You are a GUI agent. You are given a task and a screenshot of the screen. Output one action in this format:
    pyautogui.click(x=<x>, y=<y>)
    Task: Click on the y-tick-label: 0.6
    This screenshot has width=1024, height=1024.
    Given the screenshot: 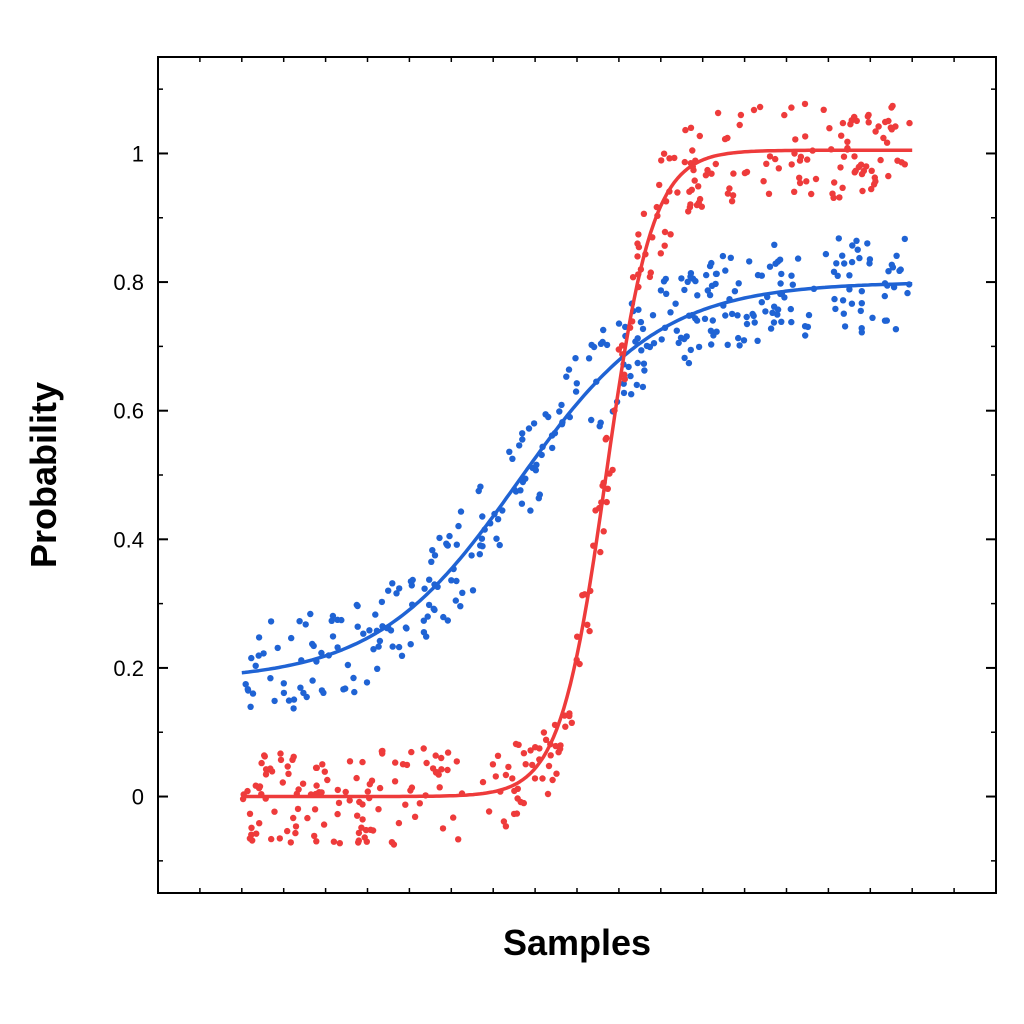 What is the action you would take?
    pyautogui.click(x=128, y=411)
    